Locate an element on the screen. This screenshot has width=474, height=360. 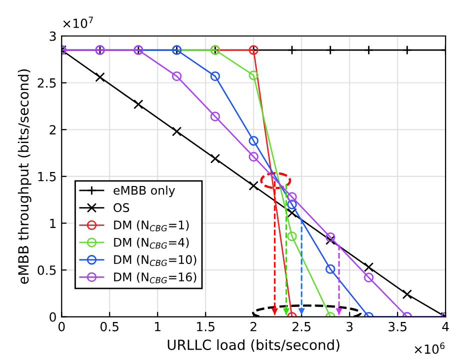
x-tick-label: 2.5 is located at coordinates (301, 327).